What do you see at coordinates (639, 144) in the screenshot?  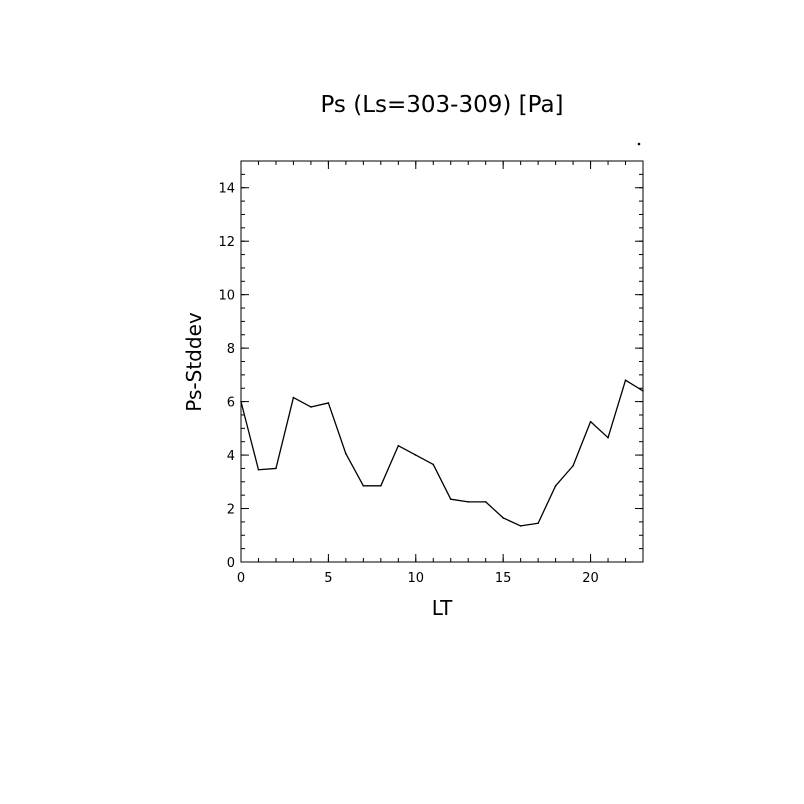 I see `corner-dot` at bounding box center [639, 144].